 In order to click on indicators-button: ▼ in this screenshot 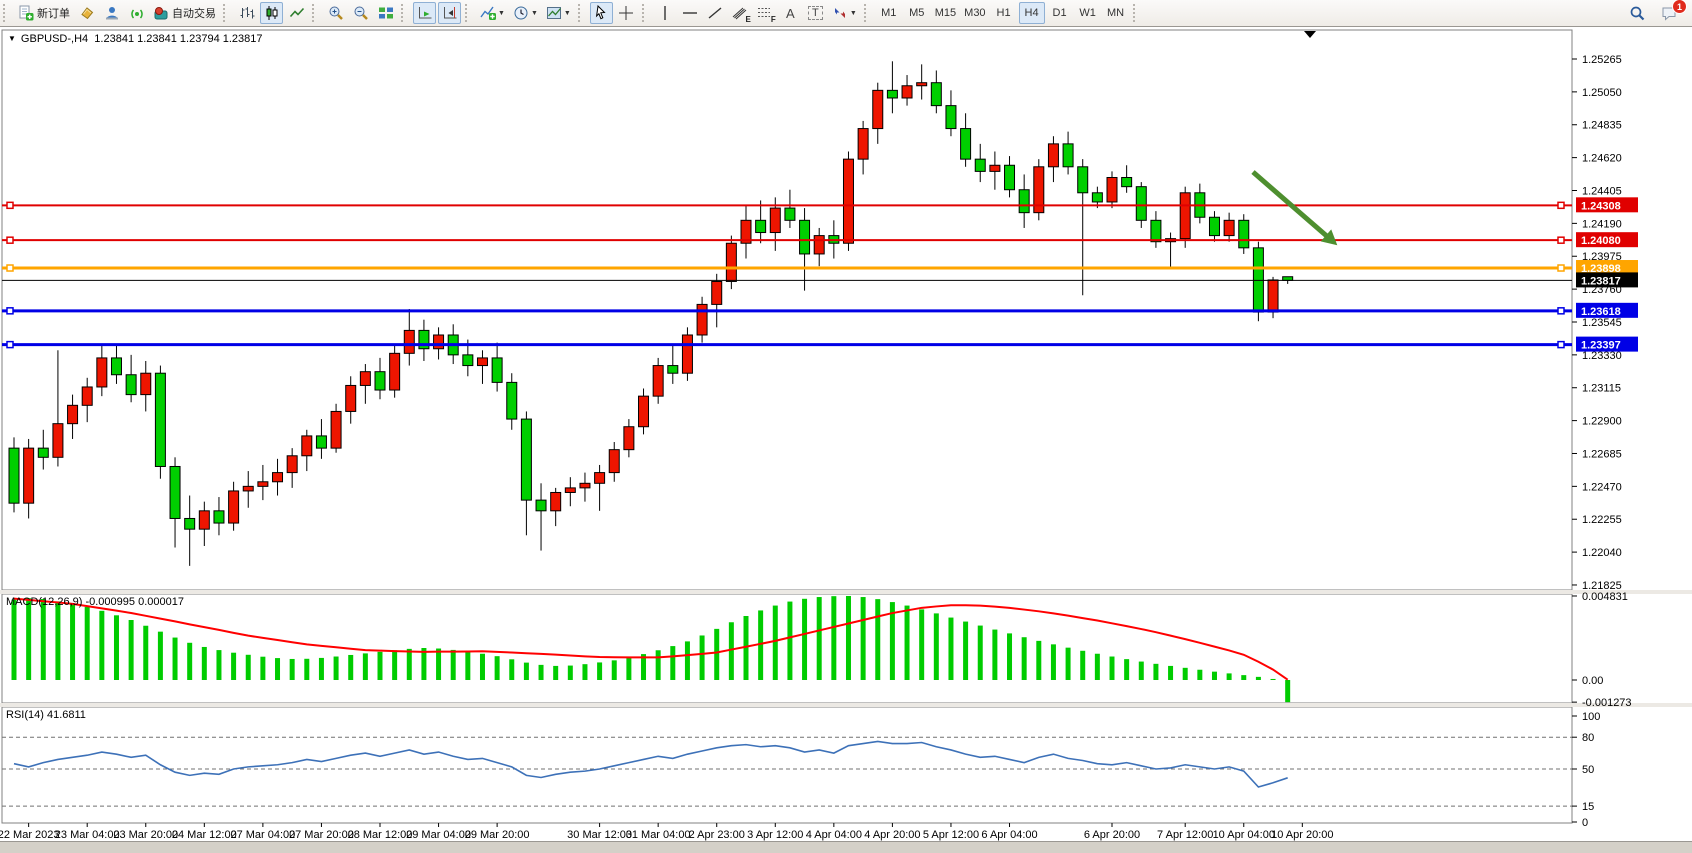, I will do `click(492, 13)`.